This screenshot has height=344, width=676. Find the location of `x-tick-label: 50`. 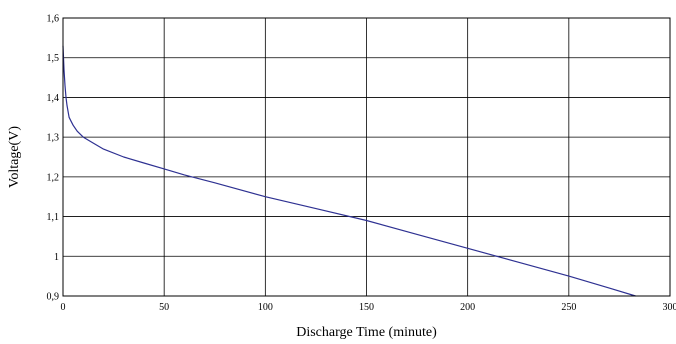

x-tick-label: 50 is located at coordinates (164, 307).